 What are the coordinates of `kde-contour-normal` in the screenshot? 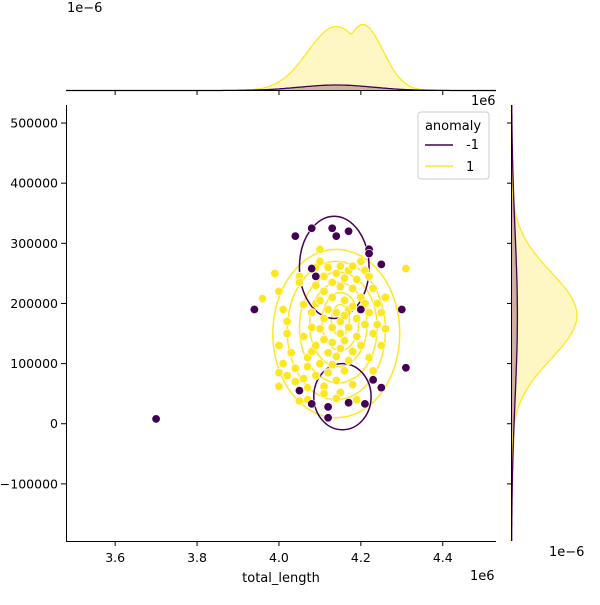 It's located at (336, 333).